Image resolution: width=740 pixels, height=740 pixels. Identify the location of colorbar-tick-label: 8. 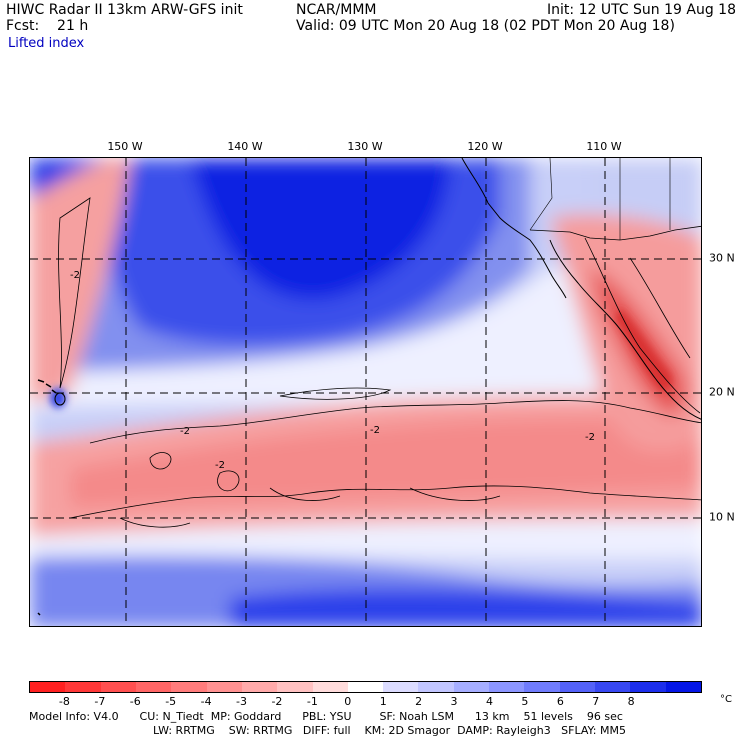
(631, 701).